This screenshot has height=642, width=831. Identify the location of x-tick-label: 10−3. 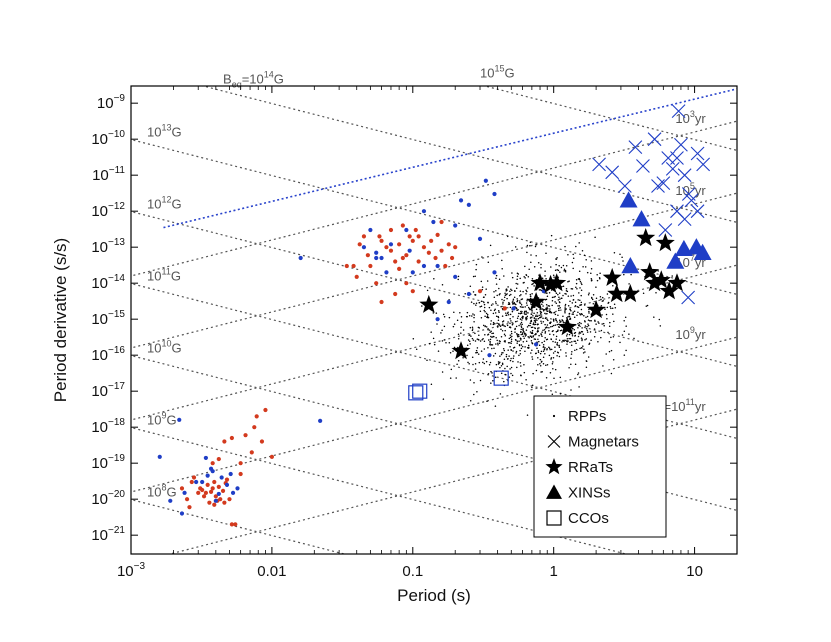
(131, 570).